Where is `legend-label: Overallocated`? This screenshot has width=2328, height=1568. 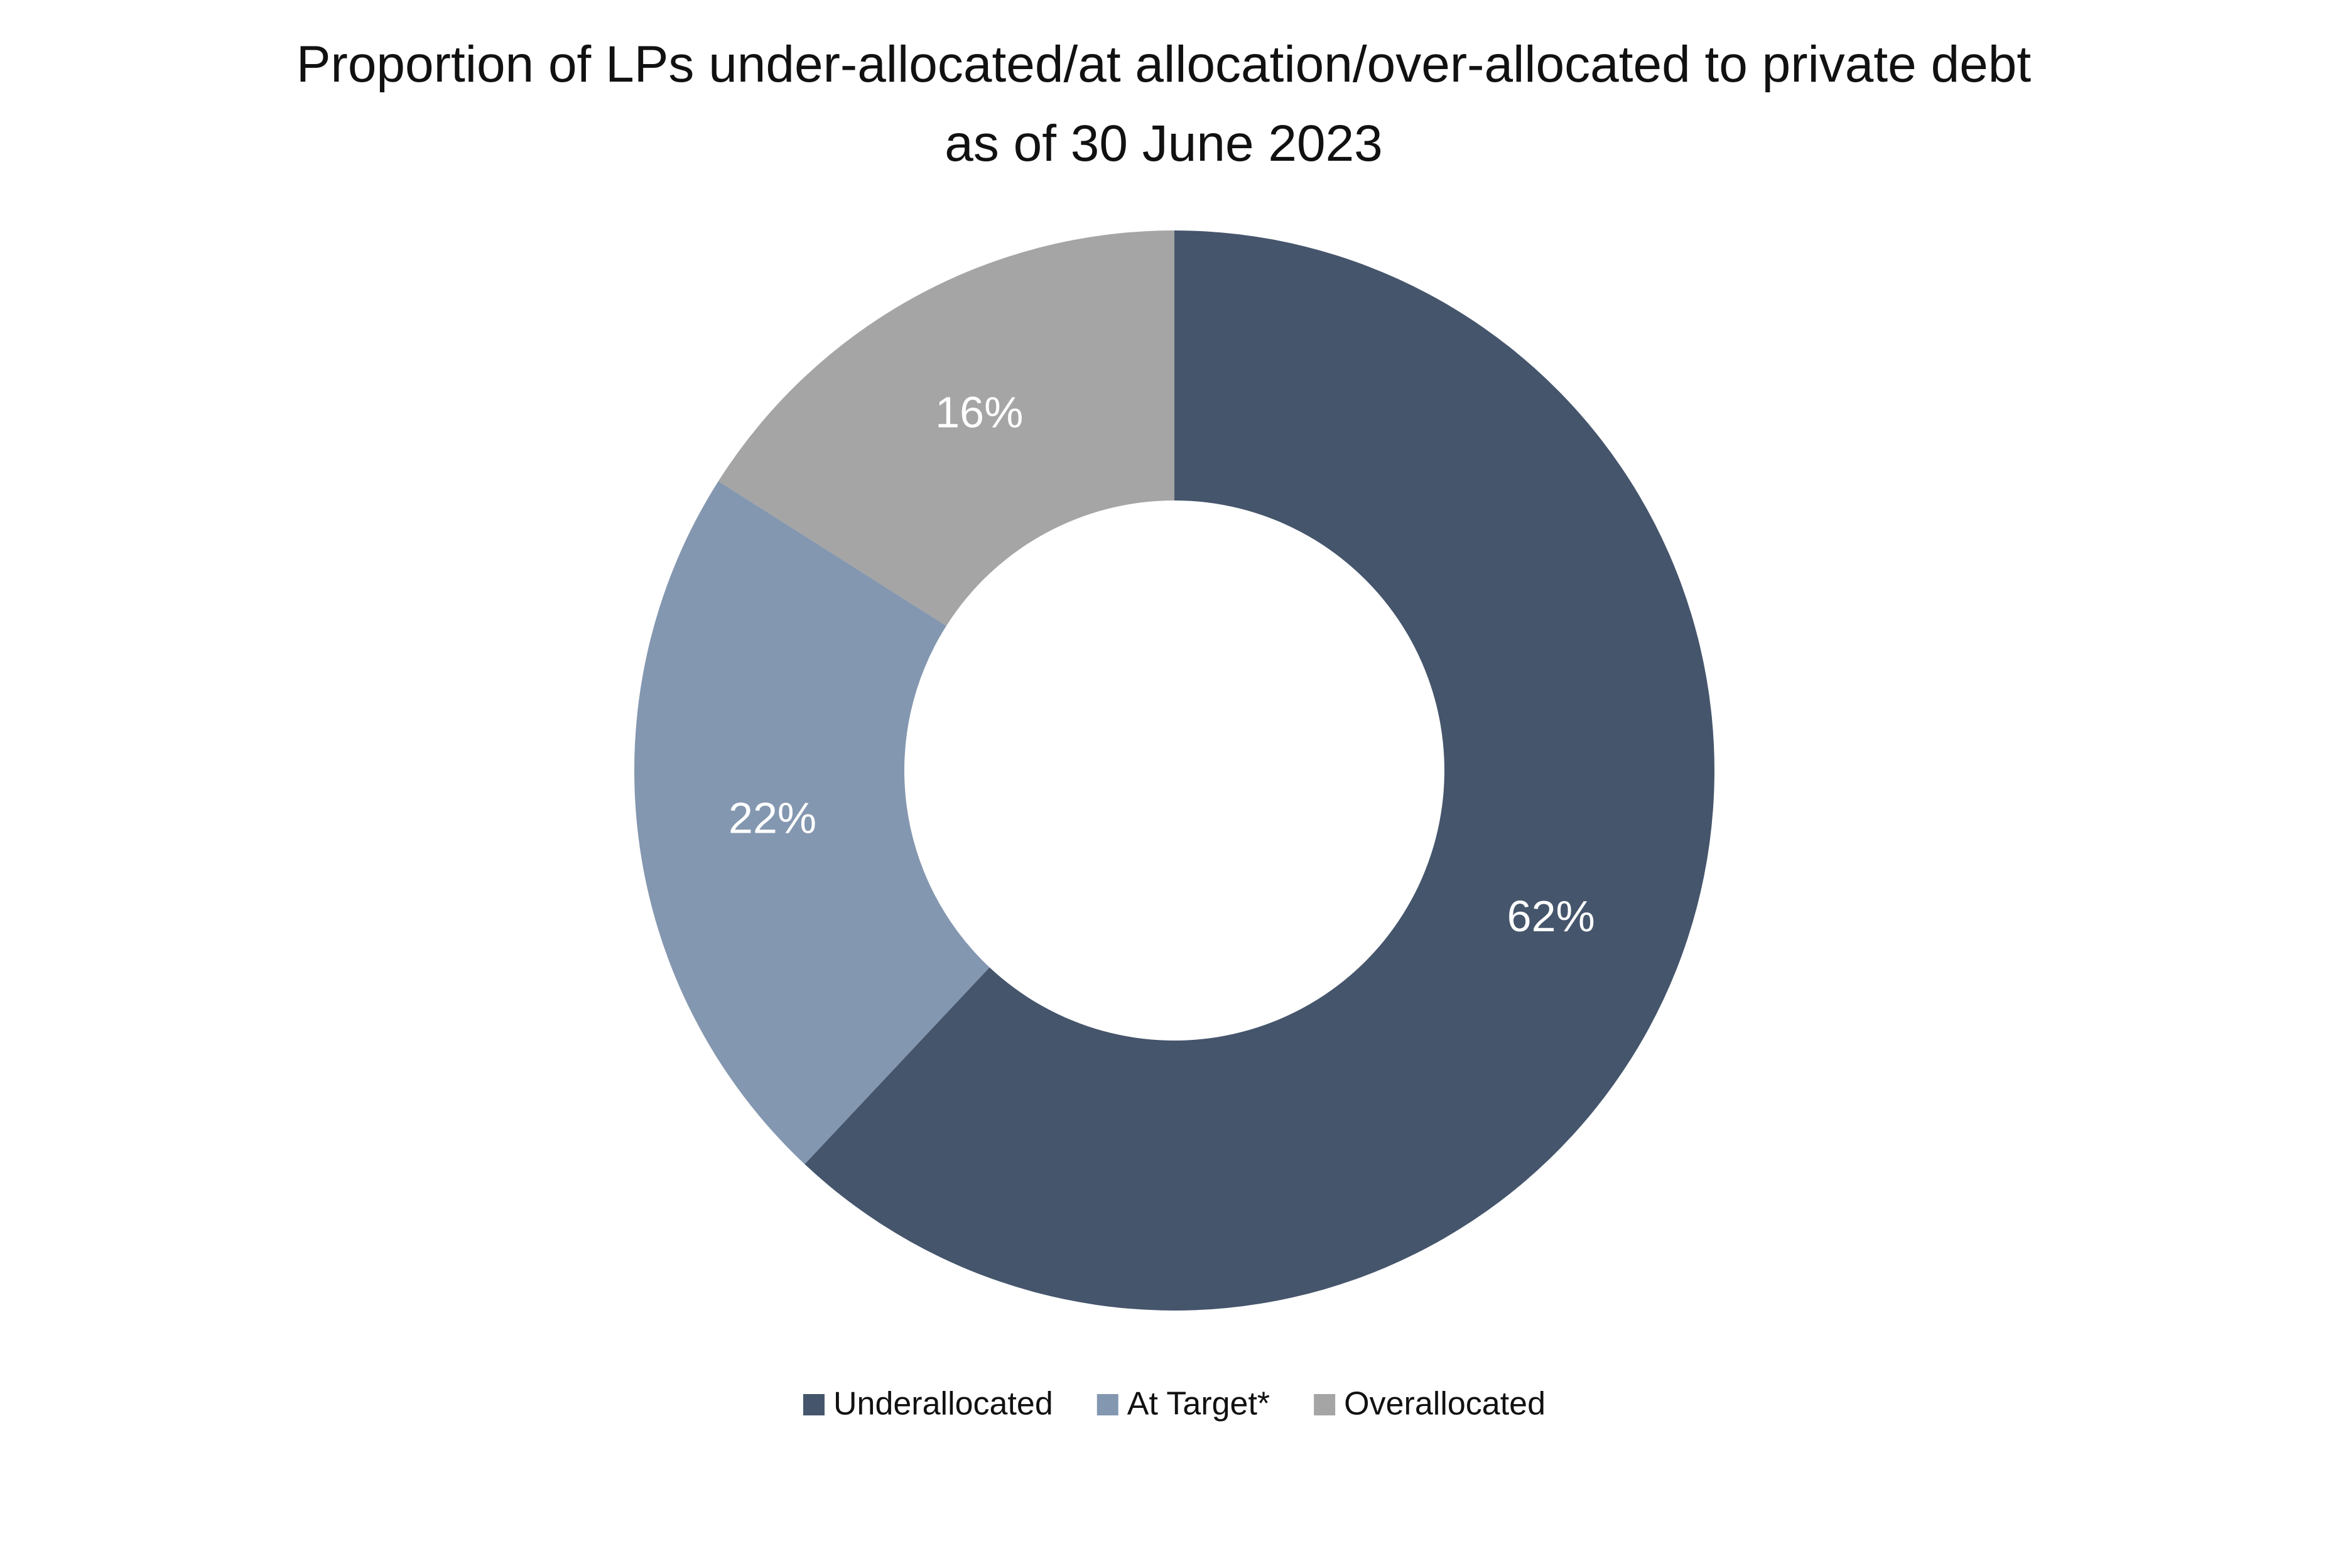 legend-label: Overallocated is located at coordinates (1445, 1404).